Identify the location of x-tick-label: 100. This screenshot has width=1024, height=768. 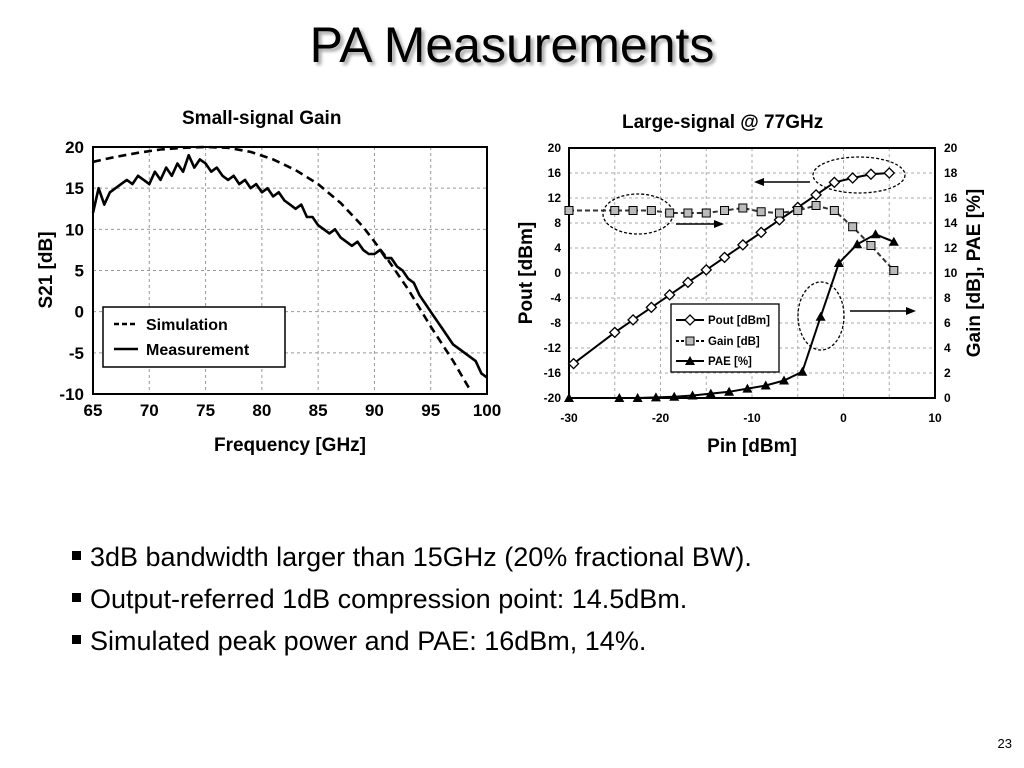
(487, 410).